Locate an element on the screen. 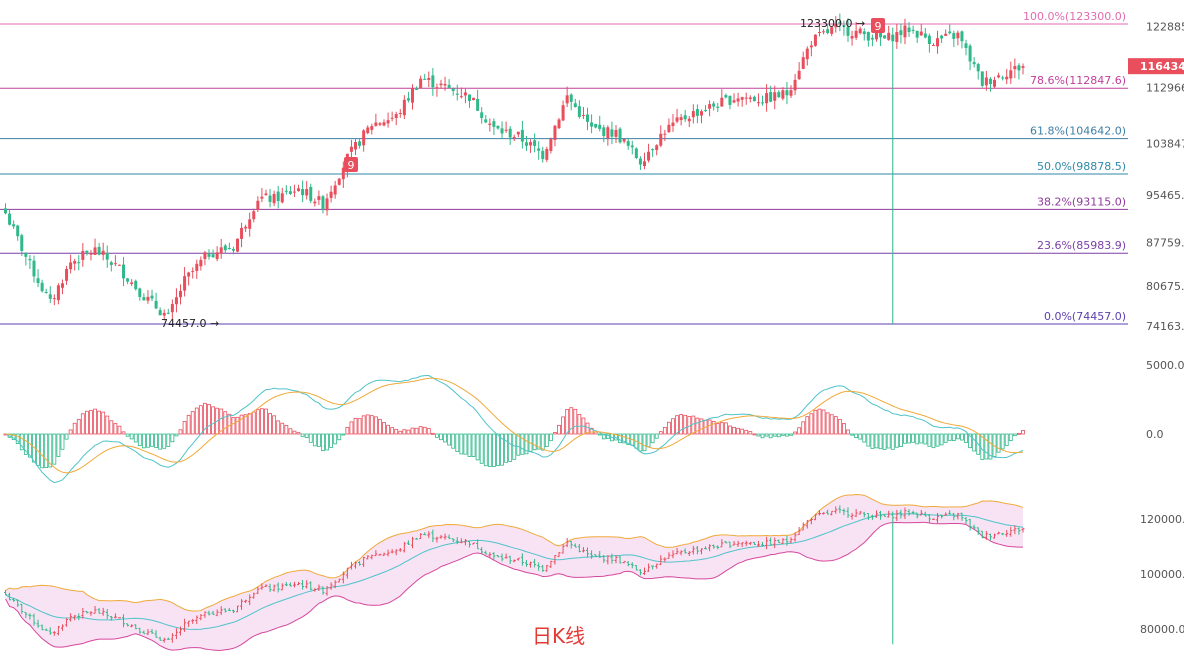  macd-dea-line is located at coordinates (514, 425).